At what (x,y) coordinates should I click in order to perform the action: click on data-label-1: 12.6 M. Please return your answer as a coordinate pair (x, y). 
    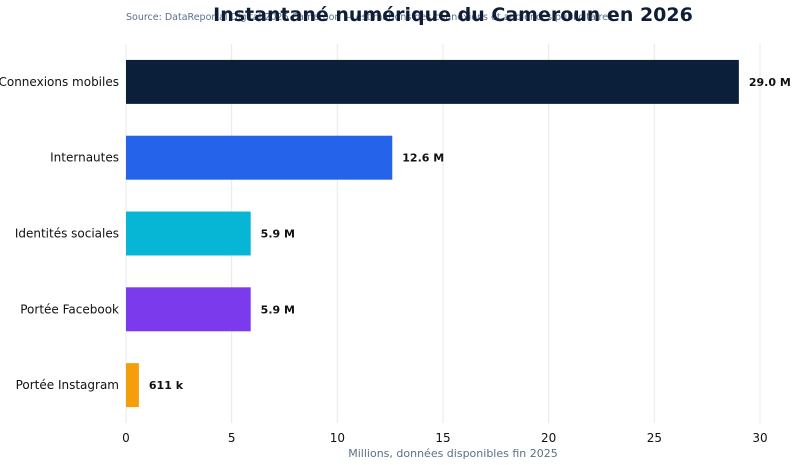
    Looking at the image, I should click on (423, 158).